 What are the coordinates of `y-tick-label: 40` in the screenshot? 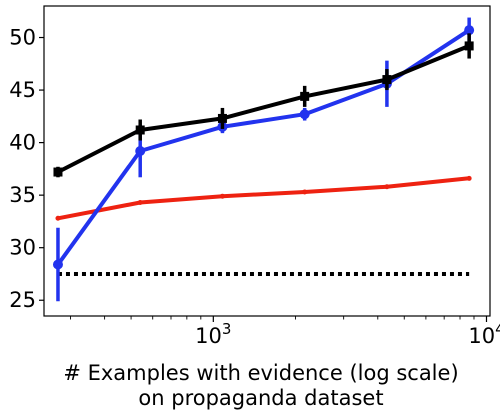 It's located at (22, 143).